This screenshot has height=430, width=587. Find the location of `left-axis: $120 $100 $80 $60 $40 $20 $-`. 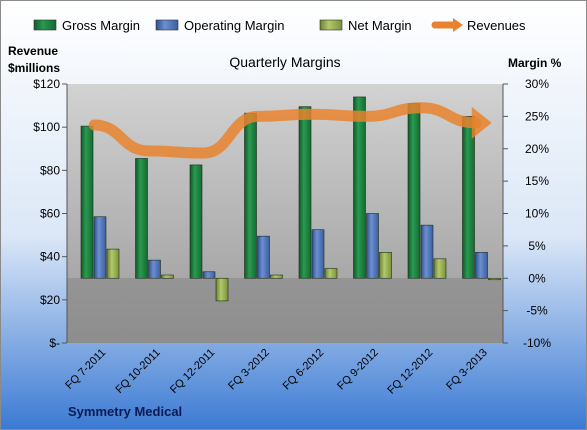

left-axis: $120 $100 $80 $60 $40 $20 $- is located at coordinates (50, 213).